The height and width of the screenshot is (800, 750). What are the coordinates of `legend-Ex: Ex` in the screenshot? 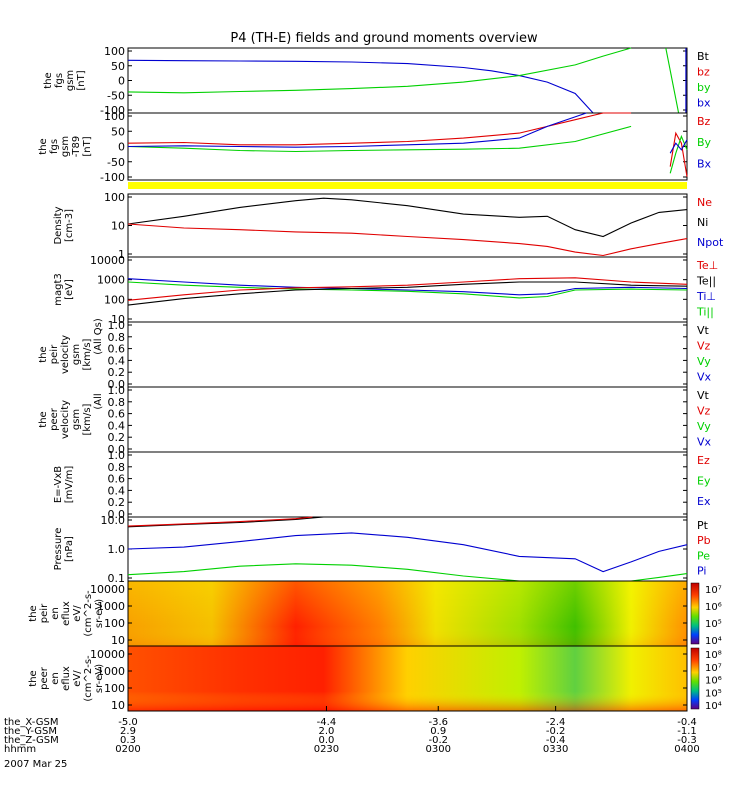 It's located at (704, 501).